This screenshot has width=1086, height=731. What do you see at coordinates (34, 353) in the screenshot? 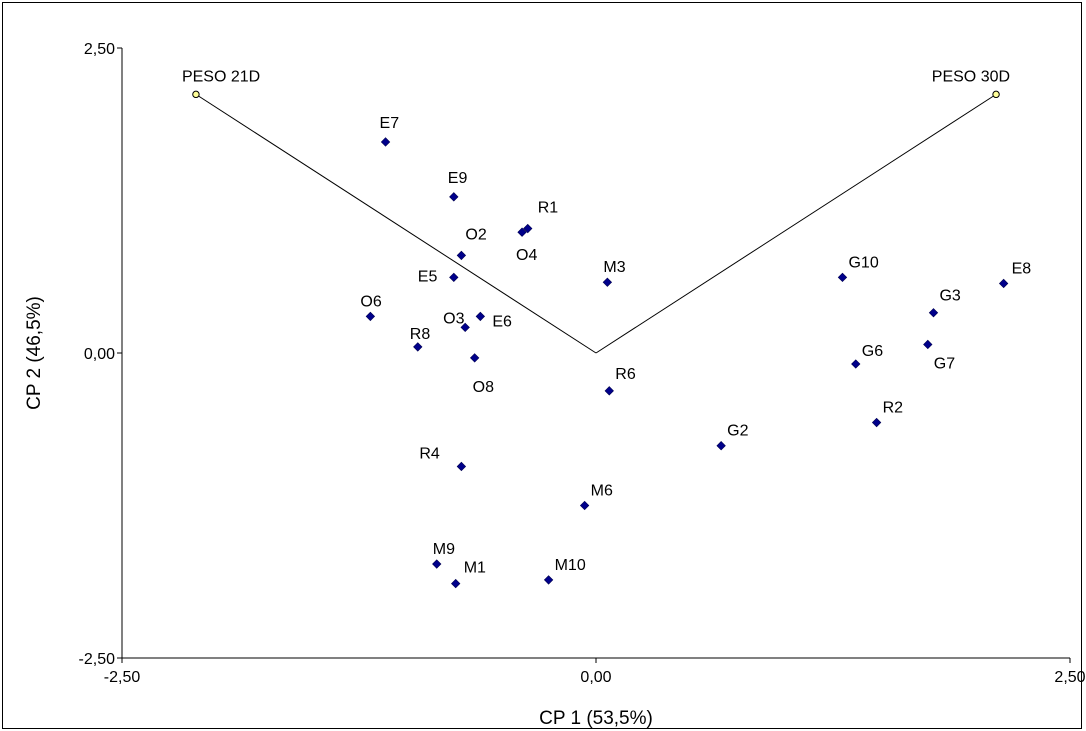
I see `y-axis-label: CP 2 (46,5%)` at bounding box center [34, 353].